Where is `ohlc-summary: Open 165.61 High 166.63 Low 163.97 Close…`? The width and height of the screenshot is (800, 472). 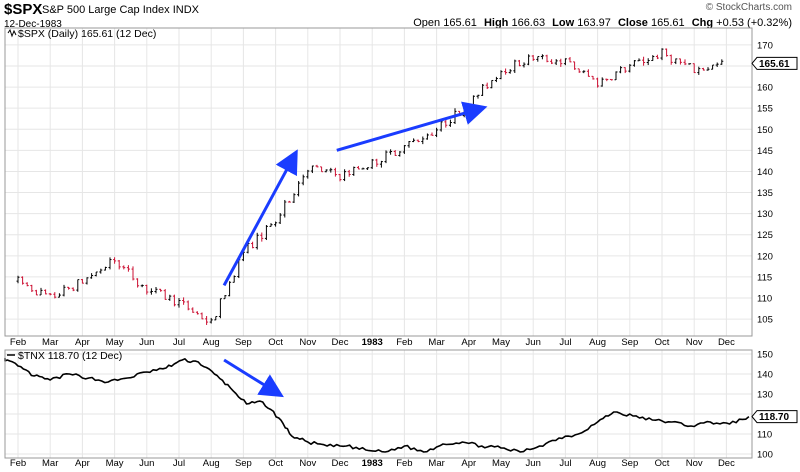
ohlc-summary: Open 165.61 High 166.63 Low 163.97 Close… is located at coordinates (602, 23).